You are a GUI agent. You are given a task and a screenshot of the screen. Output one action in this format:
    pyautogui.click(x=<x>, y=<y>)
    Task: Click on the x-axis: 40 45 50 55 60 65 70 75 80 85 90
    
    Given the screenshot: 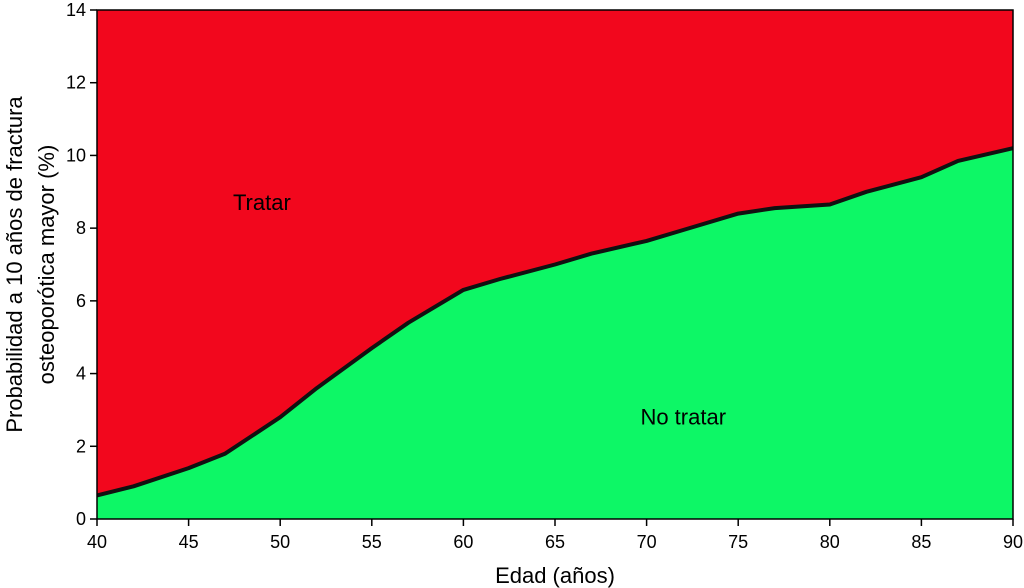 What is the action you would take?
    pyautogui.click(x=555, y=535)
    